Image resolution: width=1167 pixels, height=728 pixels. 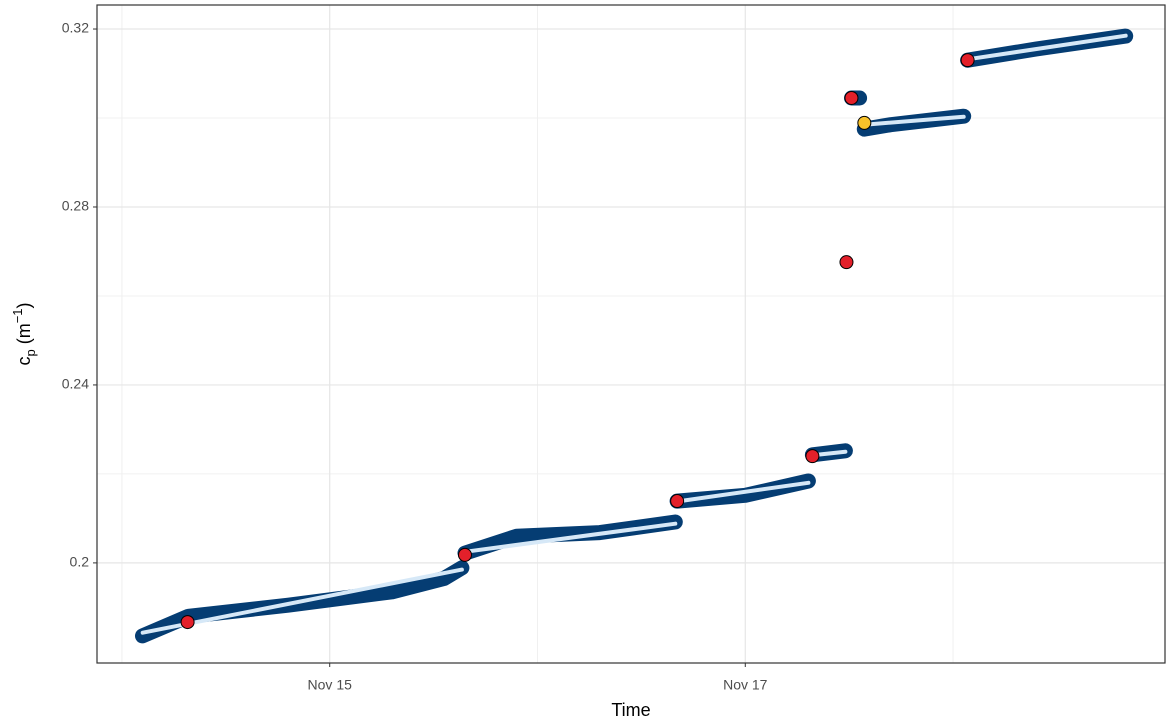 I want to click on y-axis-title: cp (m−1), so click(x=24, y=333).